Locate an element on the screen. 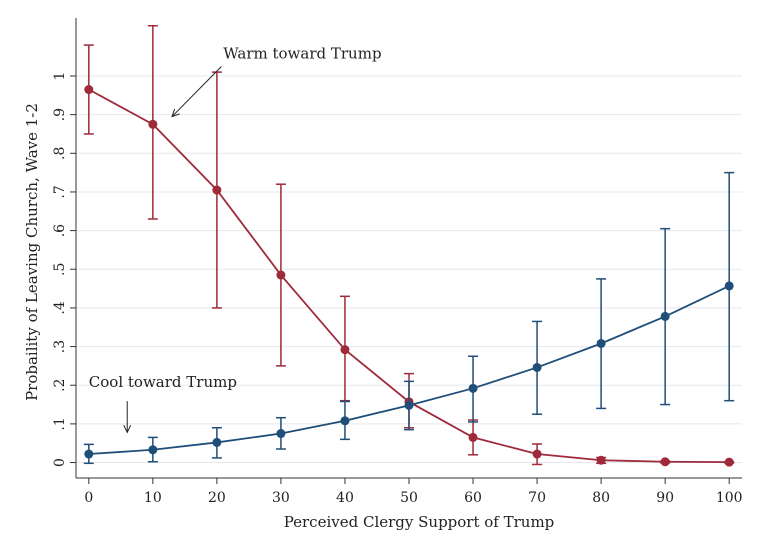 This screenshot has width=760, height=557. y-tick-label: .7 is located at coordinates (60, 191).